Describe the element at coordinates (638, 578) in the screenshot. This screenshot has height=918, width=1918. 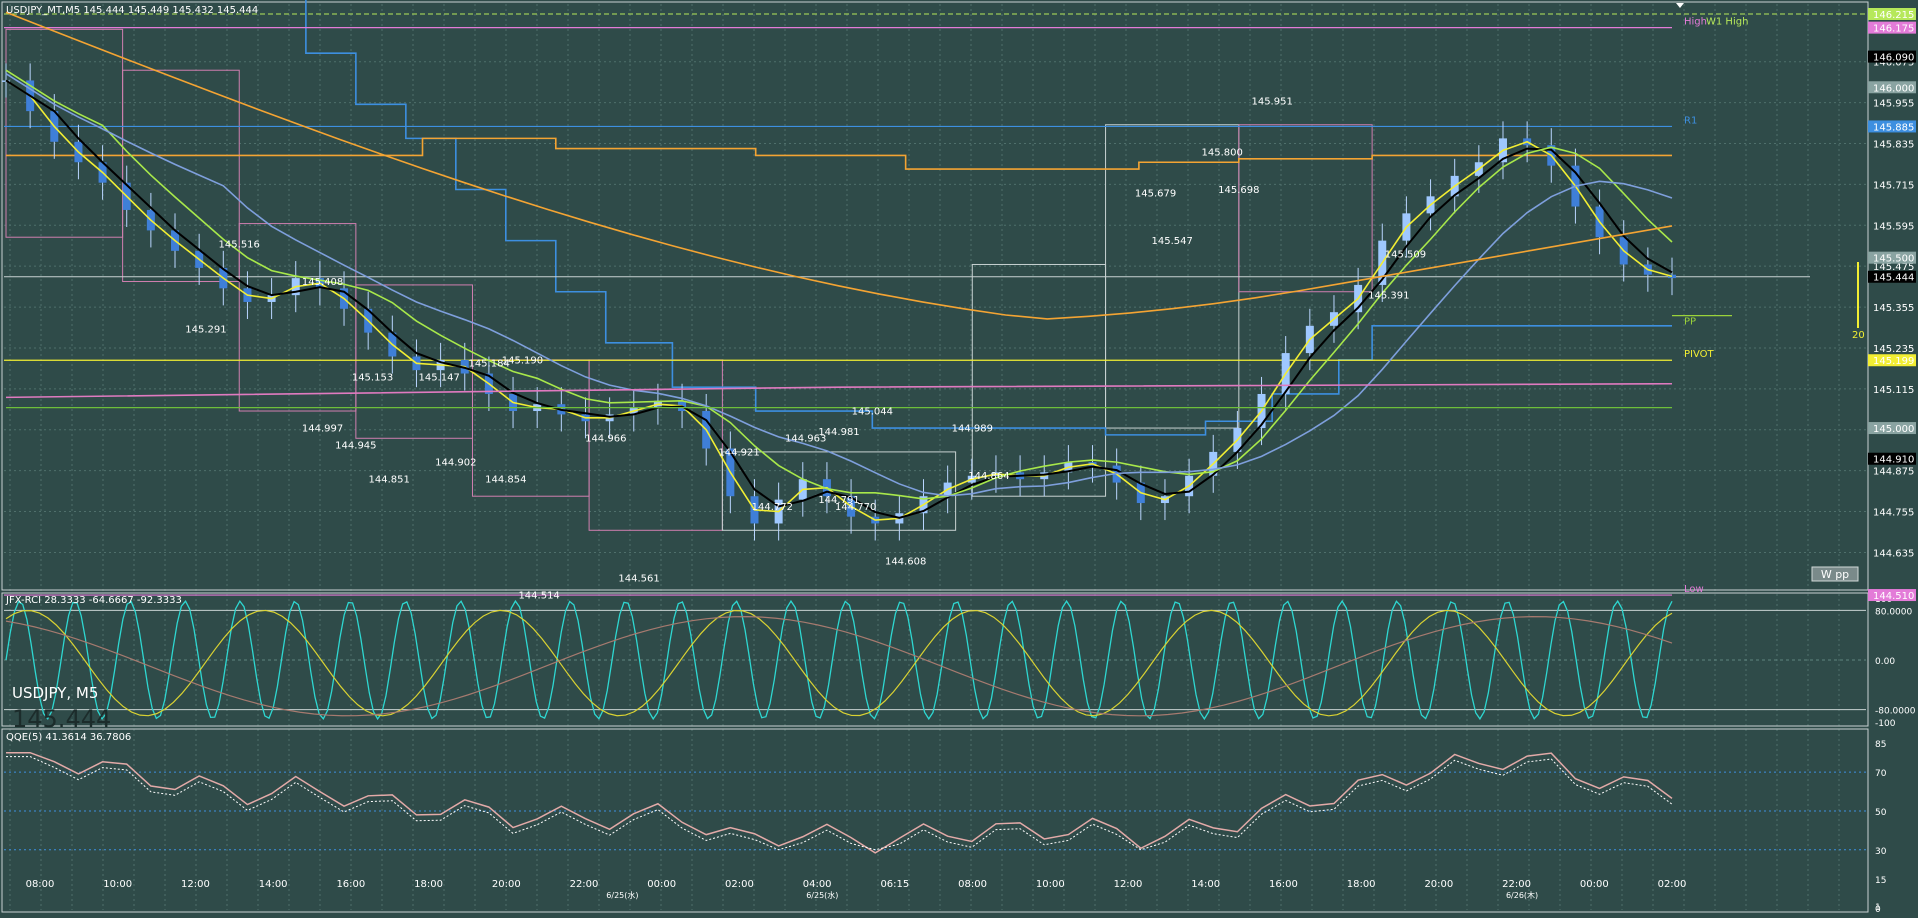
I see `price-annotation: 144.561` at that location.